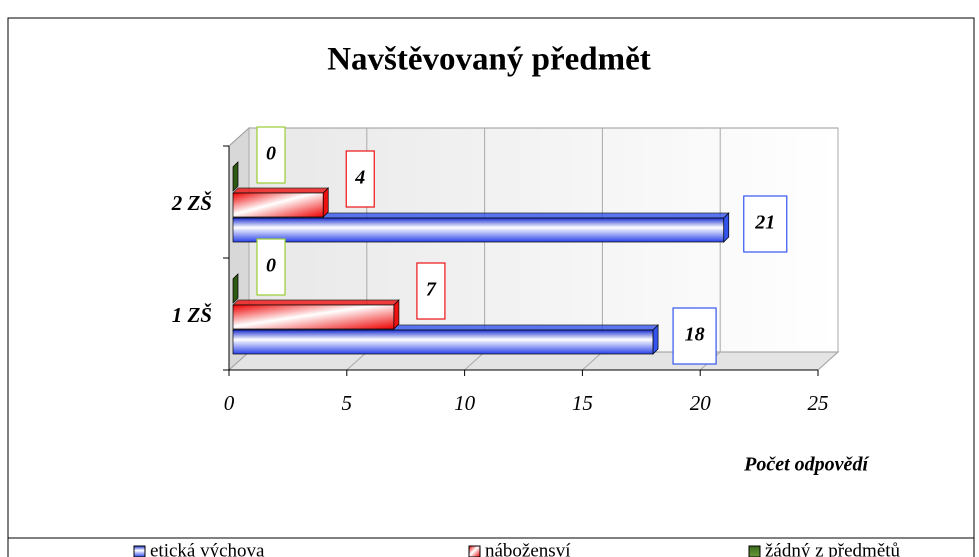 The width and height of the screenshot is (979, 557). I want to click on y-tick-label: 1 ZŠ, so click(192, 315).